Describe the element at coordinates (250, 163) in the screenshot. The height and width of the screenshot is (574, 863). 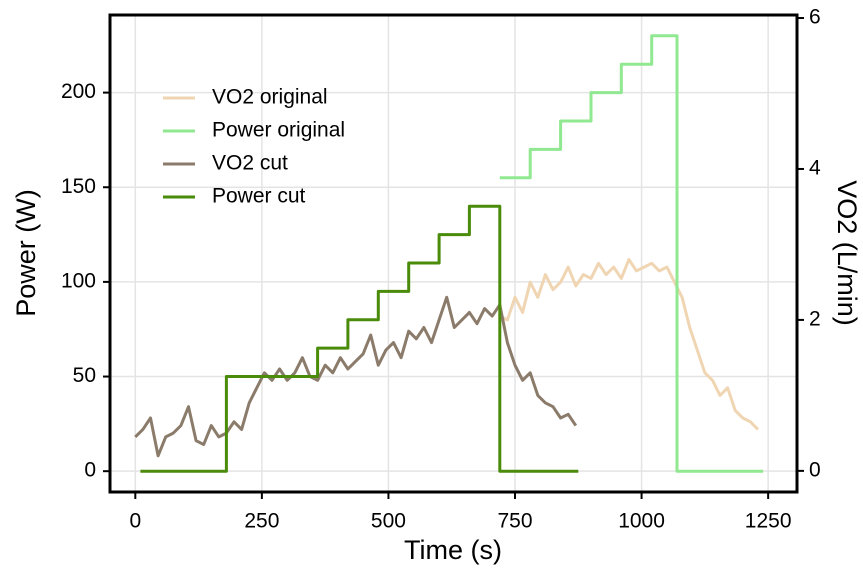
I see `legend-label: VO2 cut` at that location.